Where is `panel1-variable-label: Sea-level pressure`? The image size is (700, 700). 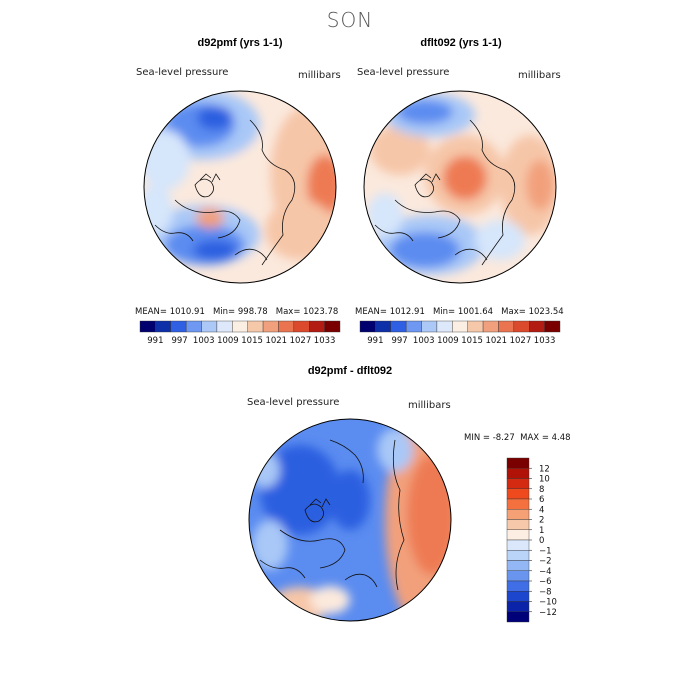 panel1-variable-label: Sea-level pressure is located at coordinates (182, 72).